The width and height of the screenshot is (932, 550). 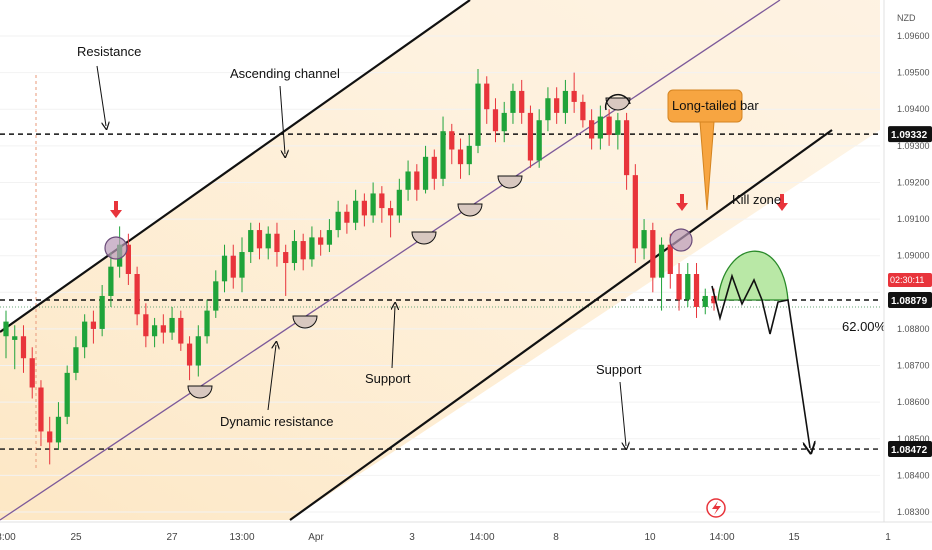 What do you see at coordinates (910, 449) in the screenshot?
I see `support-price-tag` at bounding box center [910, 449].